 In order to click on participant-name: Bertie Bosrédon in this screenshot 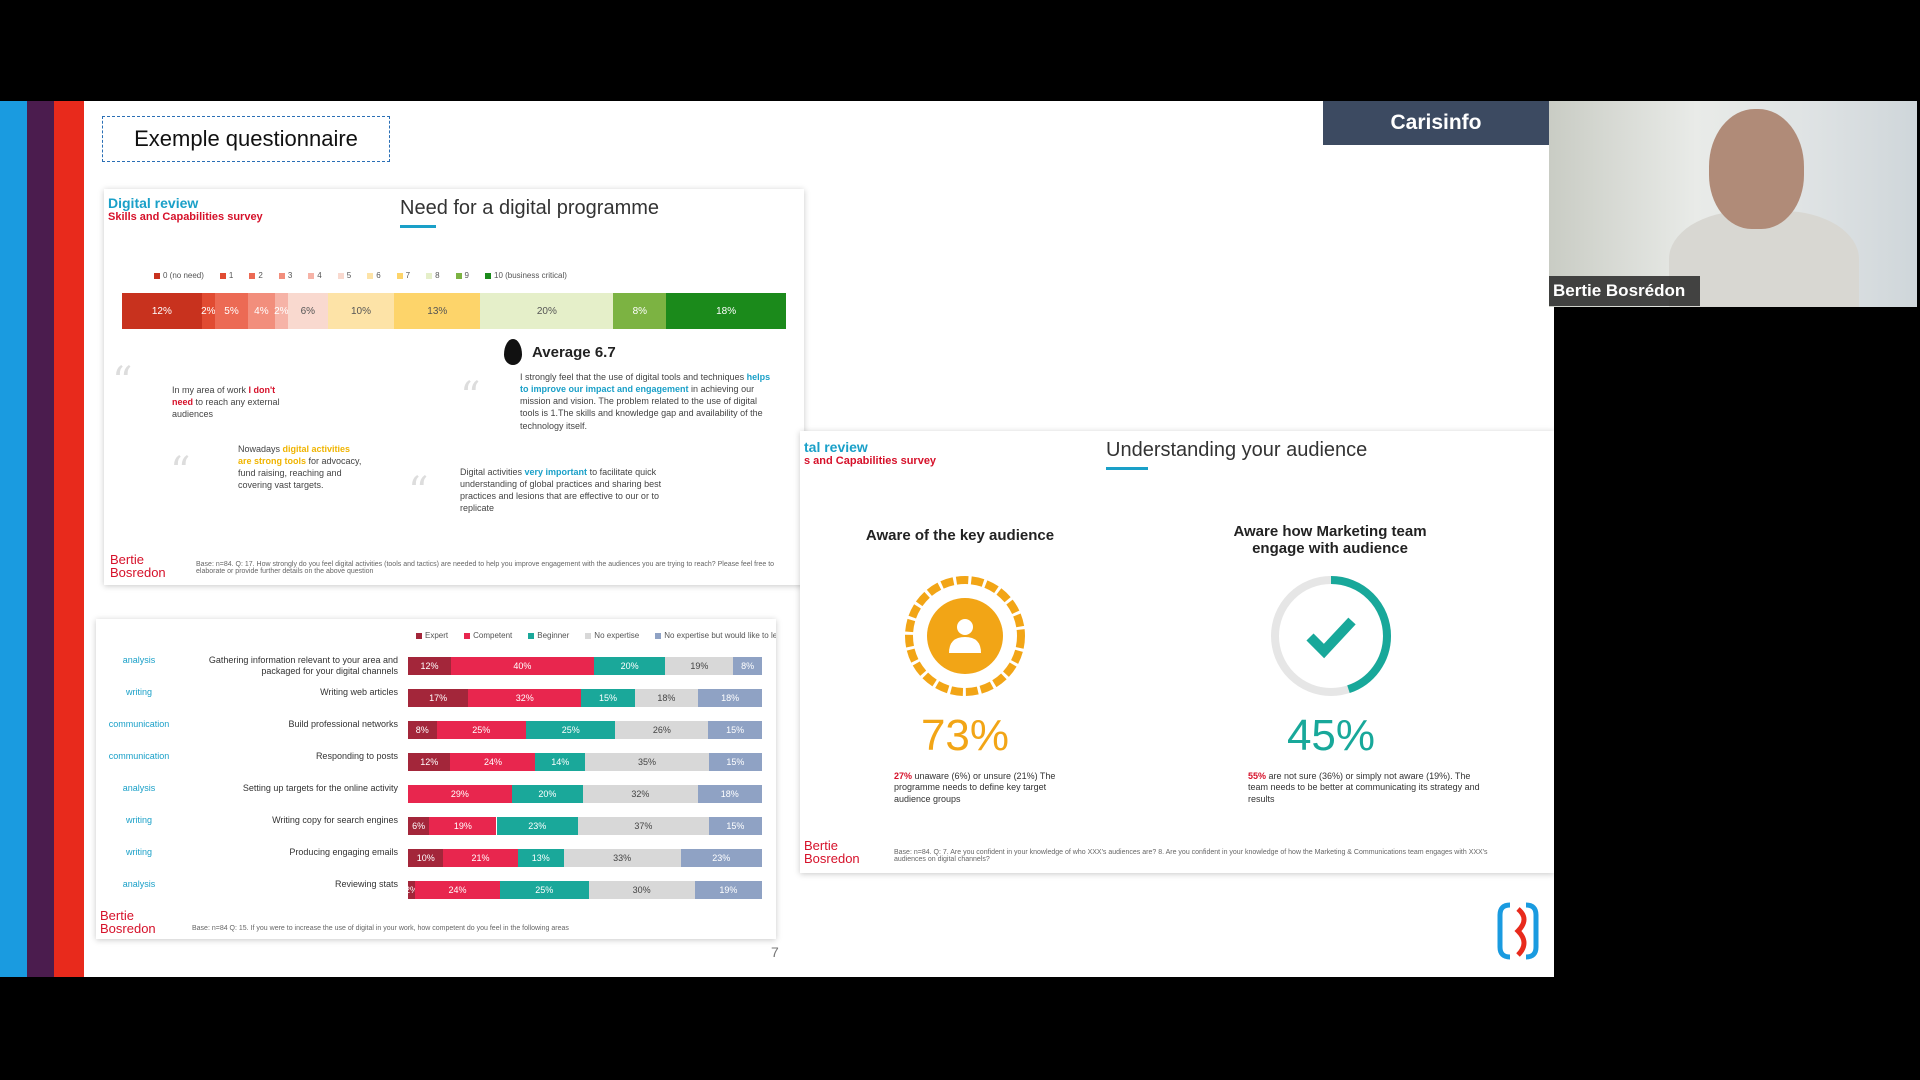, I will do `click(1624, 291)`.